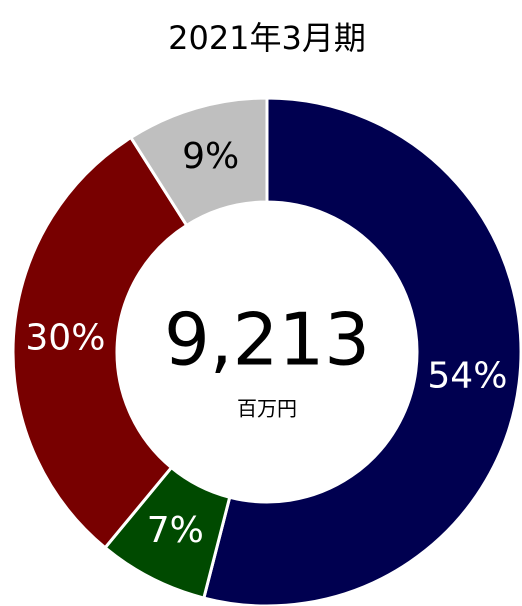 This screenshot has height=606, width=522. What do you see at coordinates (467, 375) in the screenshot?
I see `slice-label: 54%` at bounding box center [467, 375].